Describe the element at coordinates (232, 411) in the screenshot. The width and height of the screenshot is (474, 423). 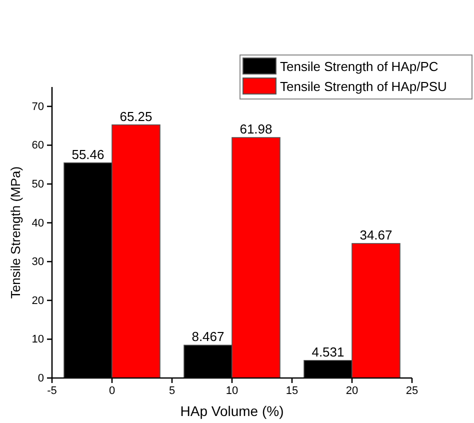
I see `x-axis-title: HAp Volume (%)` at that location.